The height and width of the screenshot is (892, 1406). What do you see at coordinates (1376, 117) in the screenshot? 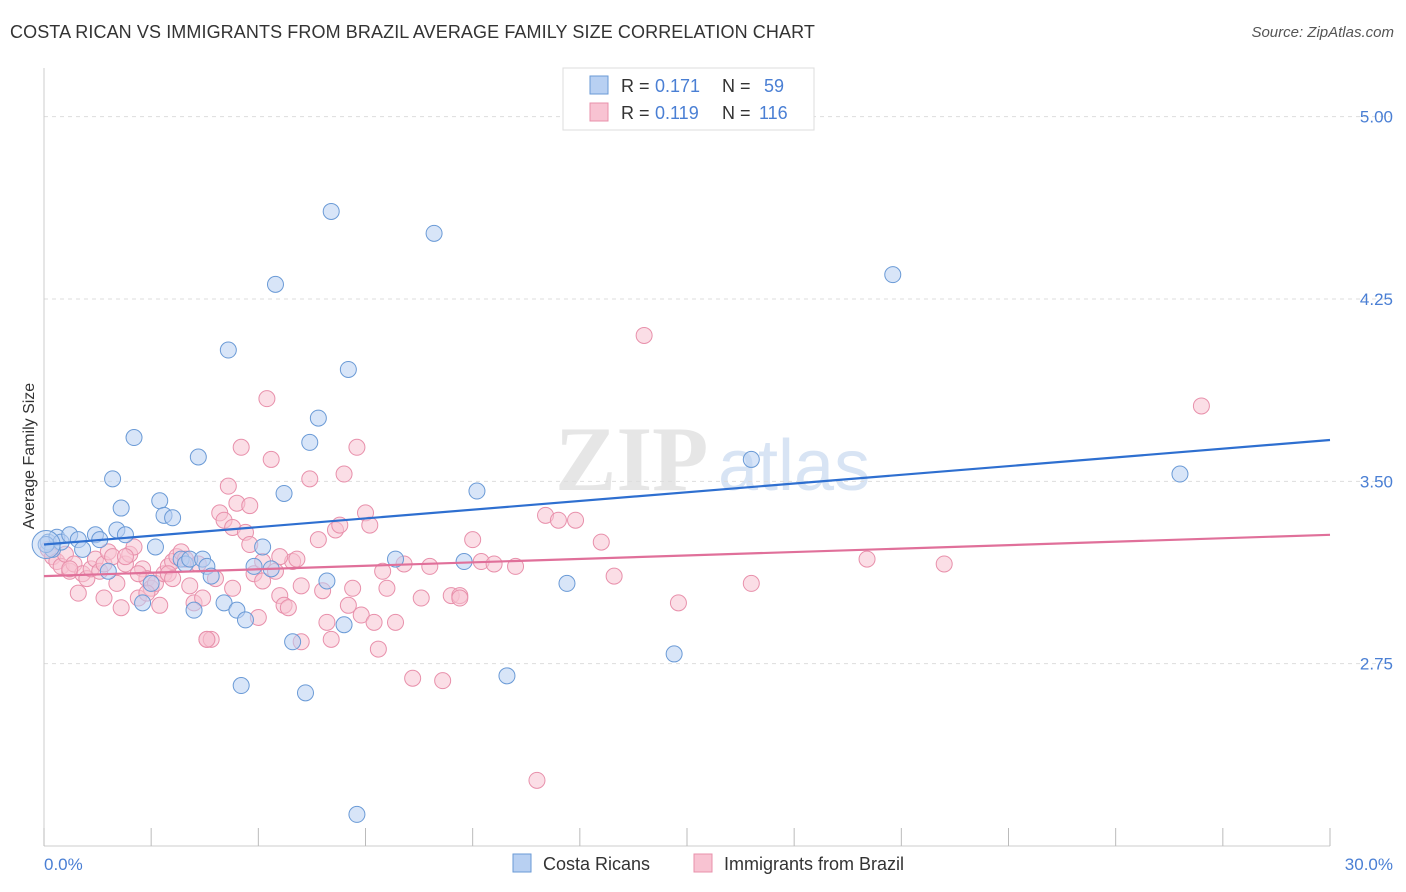
I see `y-tick-label: 5.00` at bounding box center [1376, 117].